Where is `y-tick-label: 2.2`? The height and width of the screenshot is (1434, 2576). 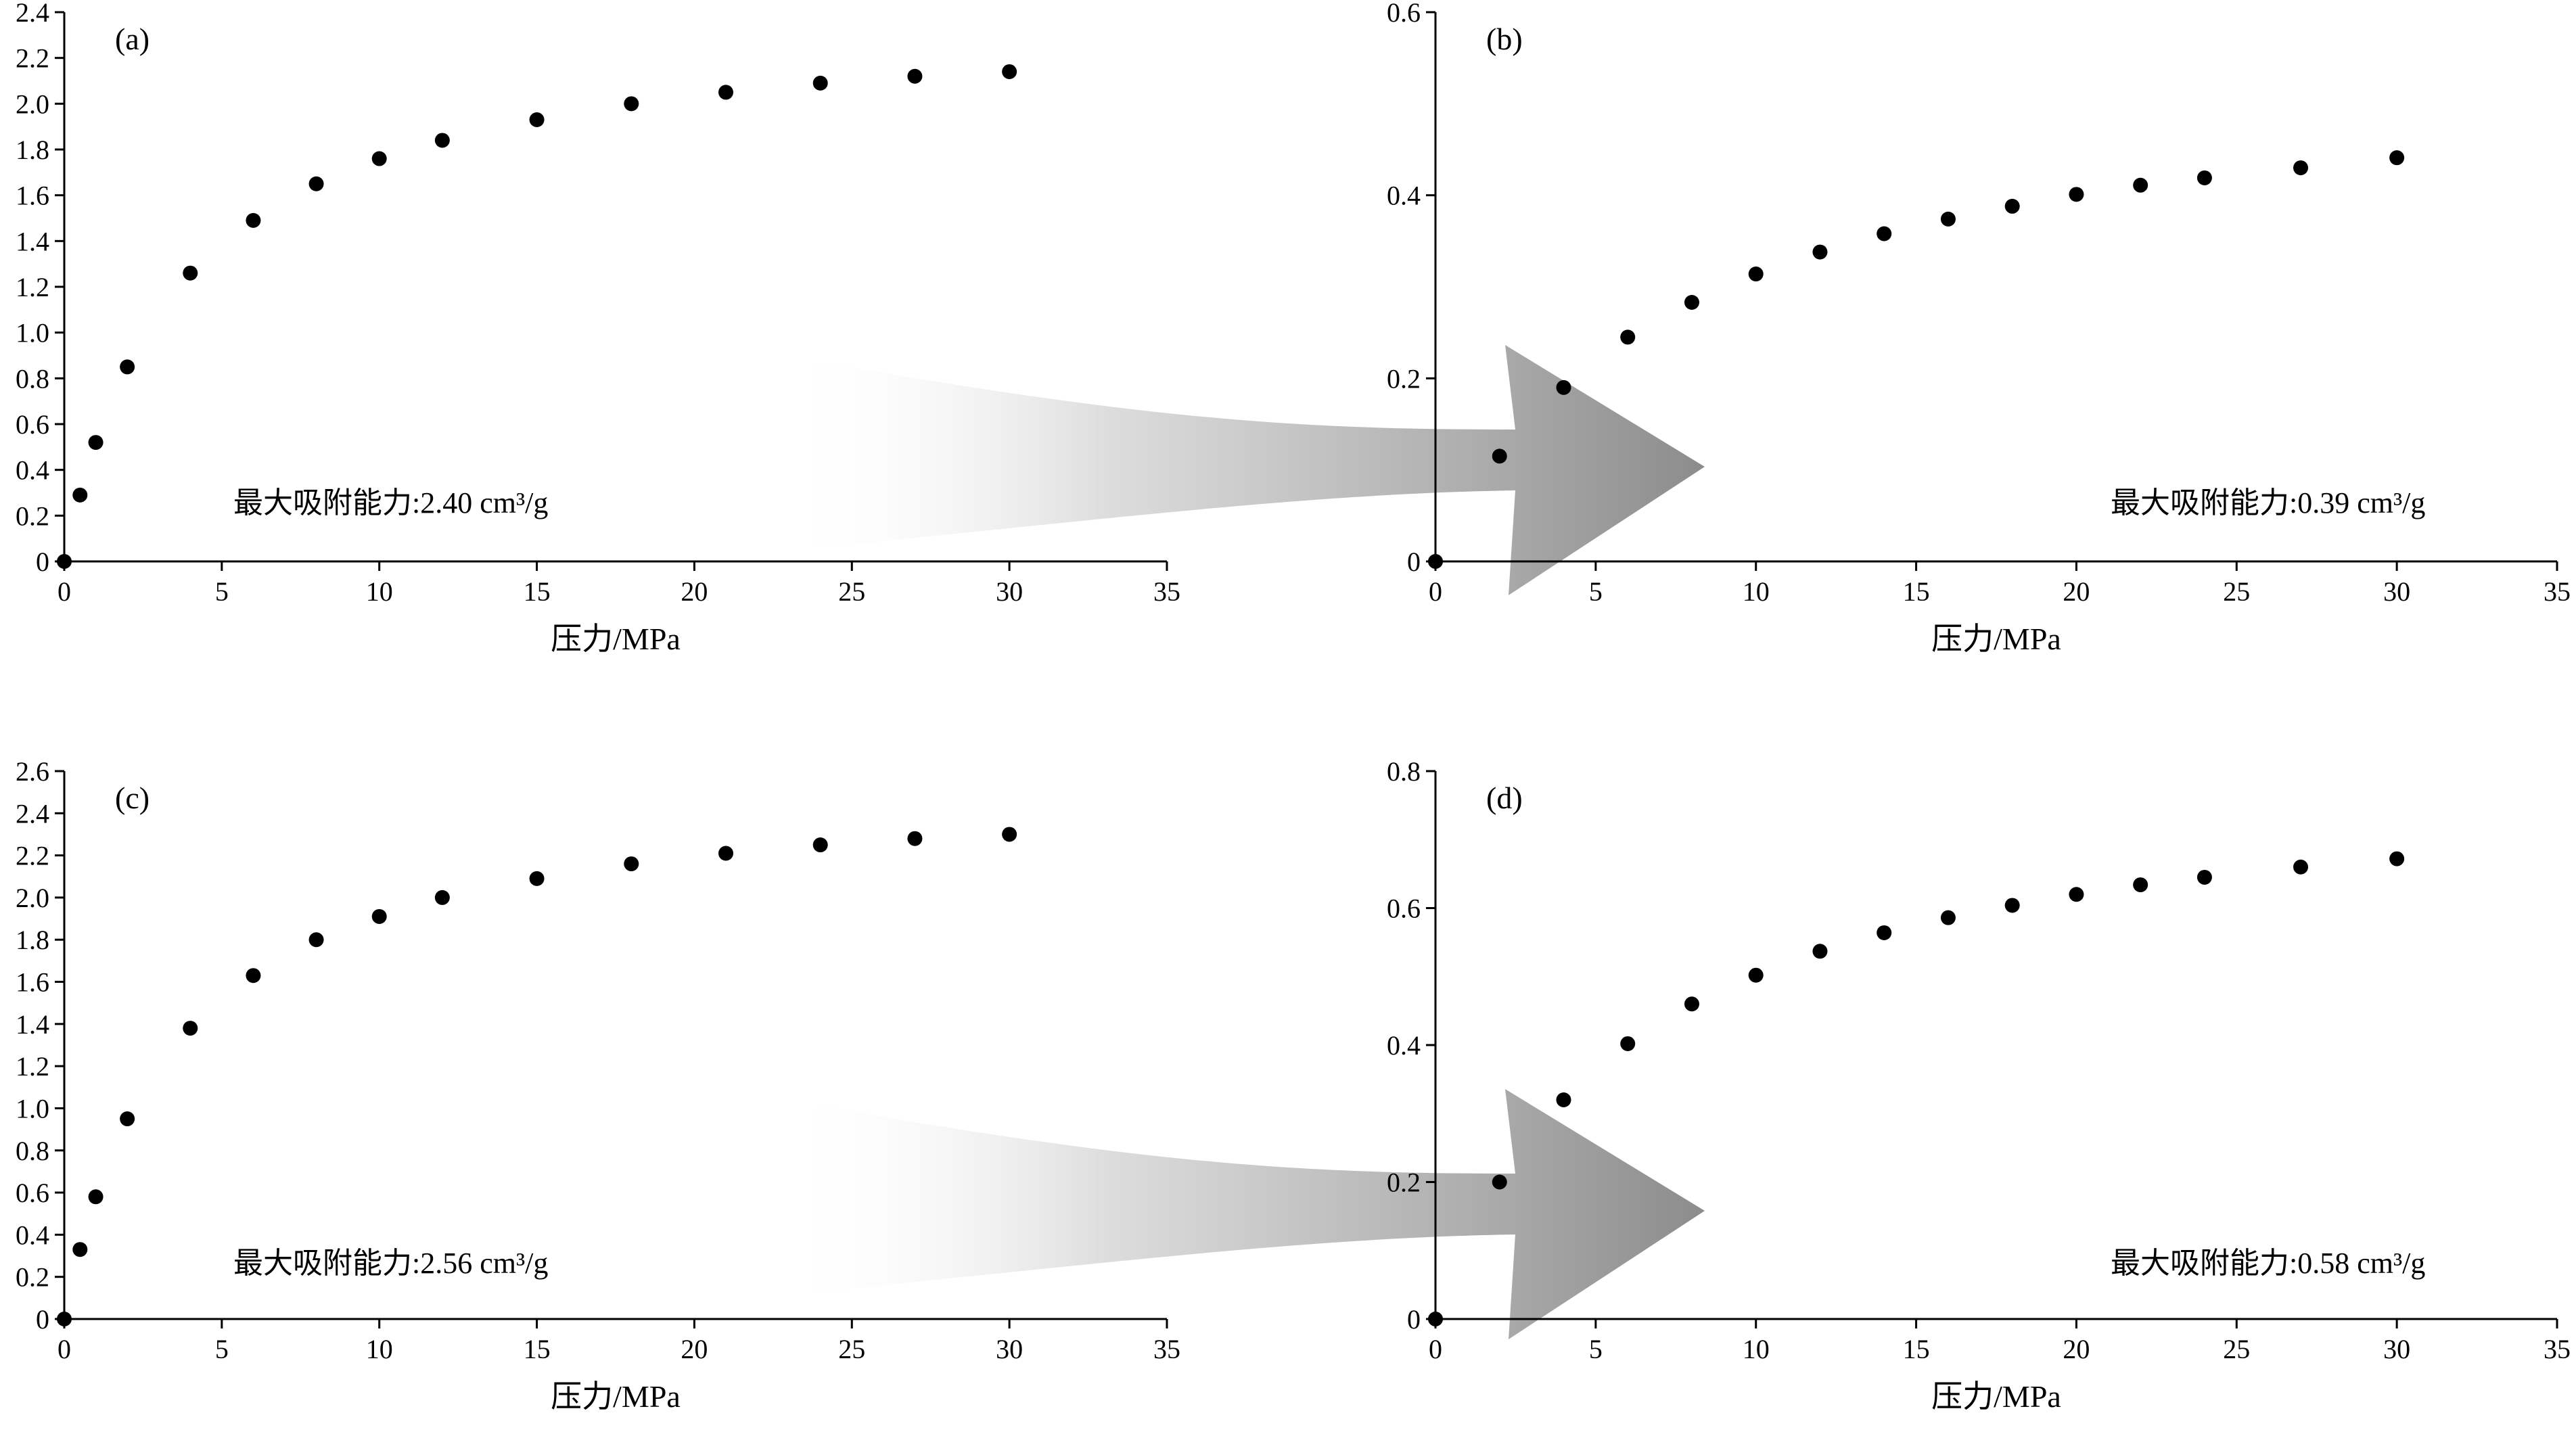
y-tick-label: 2.2 is located at coordinates (32, 59).